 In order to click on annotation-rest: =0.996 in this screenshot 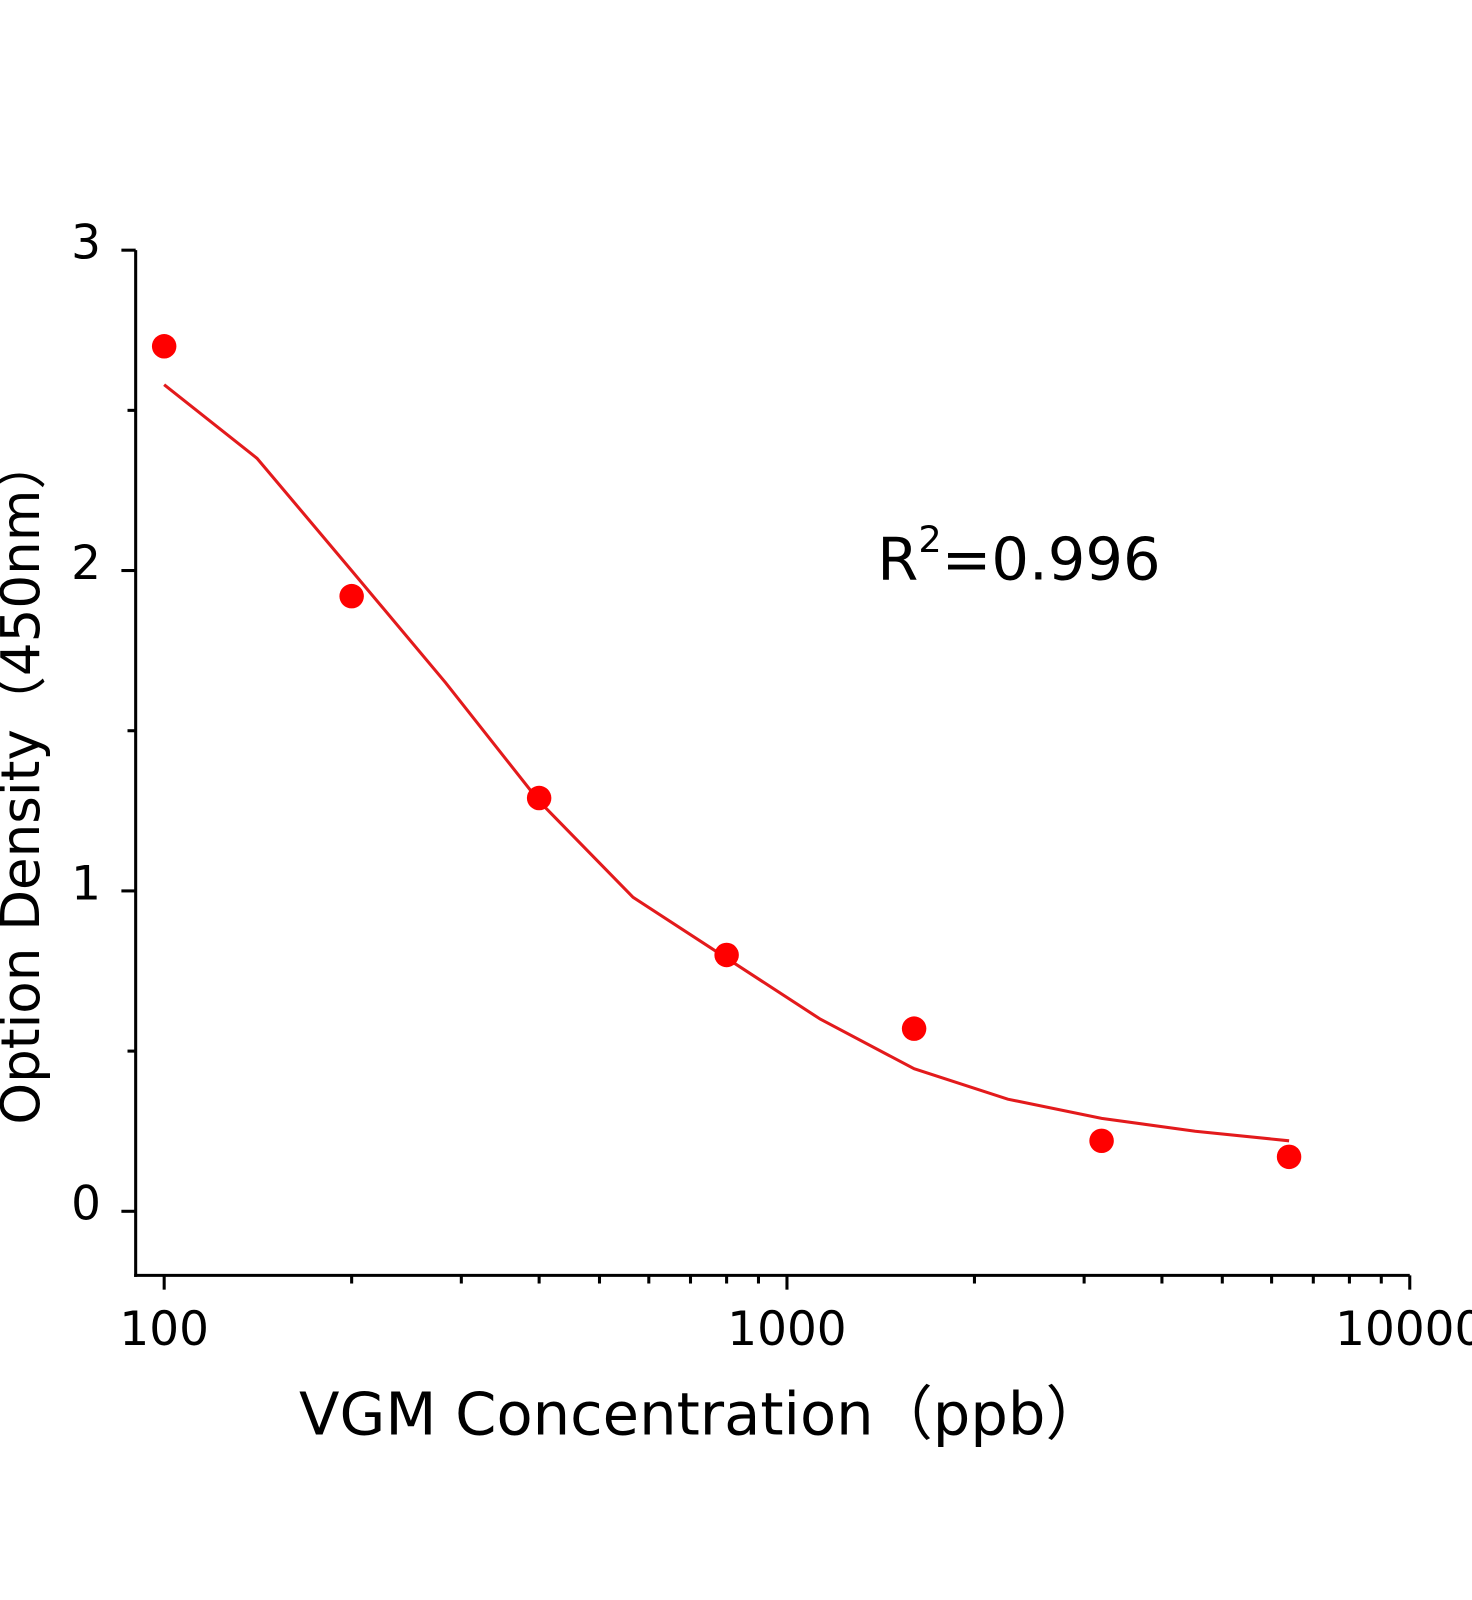, I will do `click(1051, 558)`.